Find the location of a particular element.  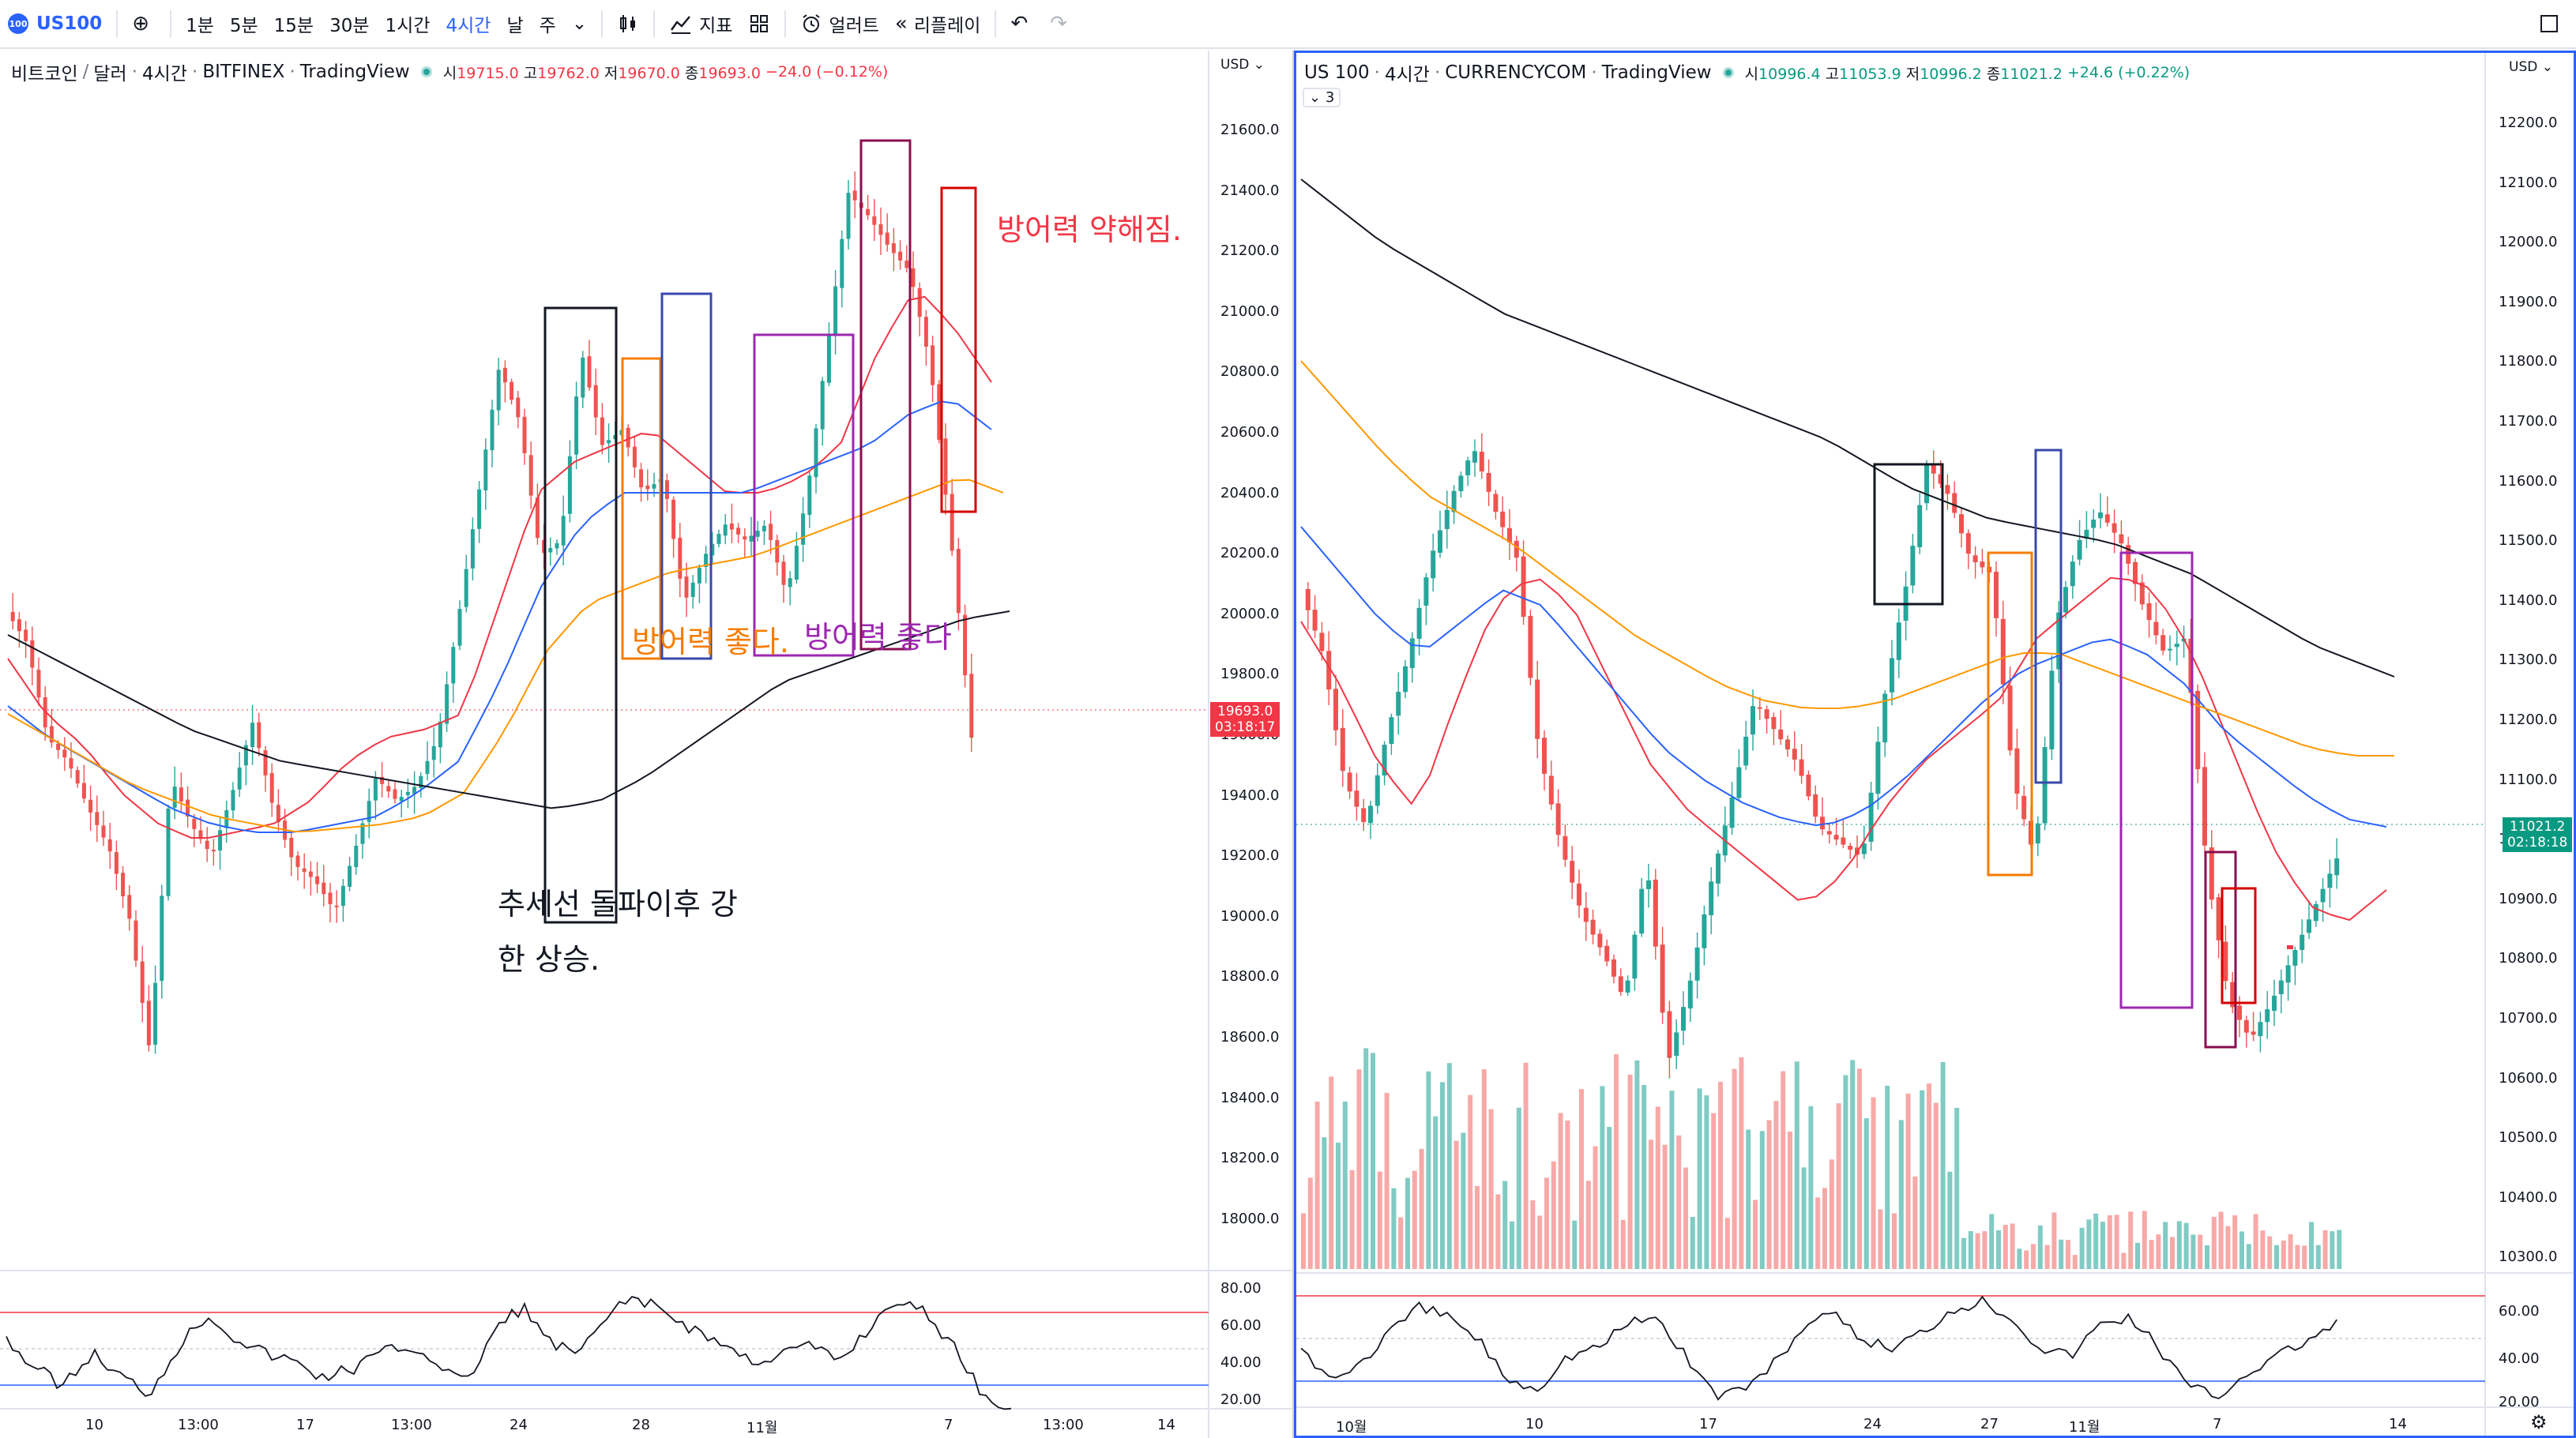

replay-button: « 리플레이 is located at coordinates (938, 24).